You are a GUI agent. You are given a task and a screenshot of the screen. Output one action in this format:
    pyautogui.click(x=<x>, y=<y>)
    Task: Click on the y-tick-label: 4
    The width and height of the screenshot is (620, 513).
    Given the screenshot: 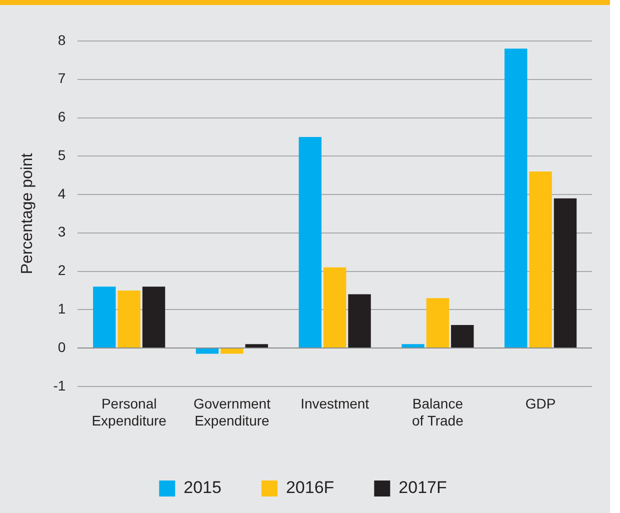 What is the action you would take?
    pyautogui.click(x=62, y=193)
    